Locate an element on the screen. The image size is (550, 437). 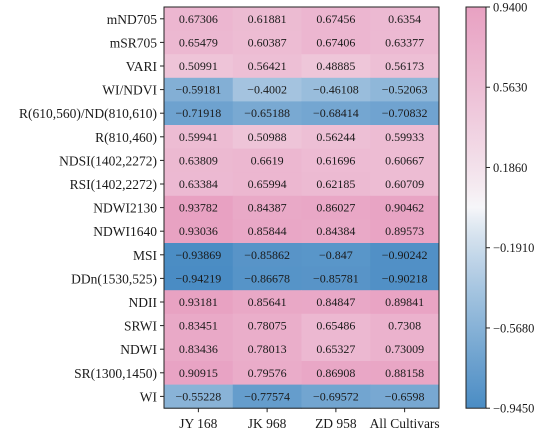
colorbar-tick-label: −0.5680 is located at coordinates (513, 328).